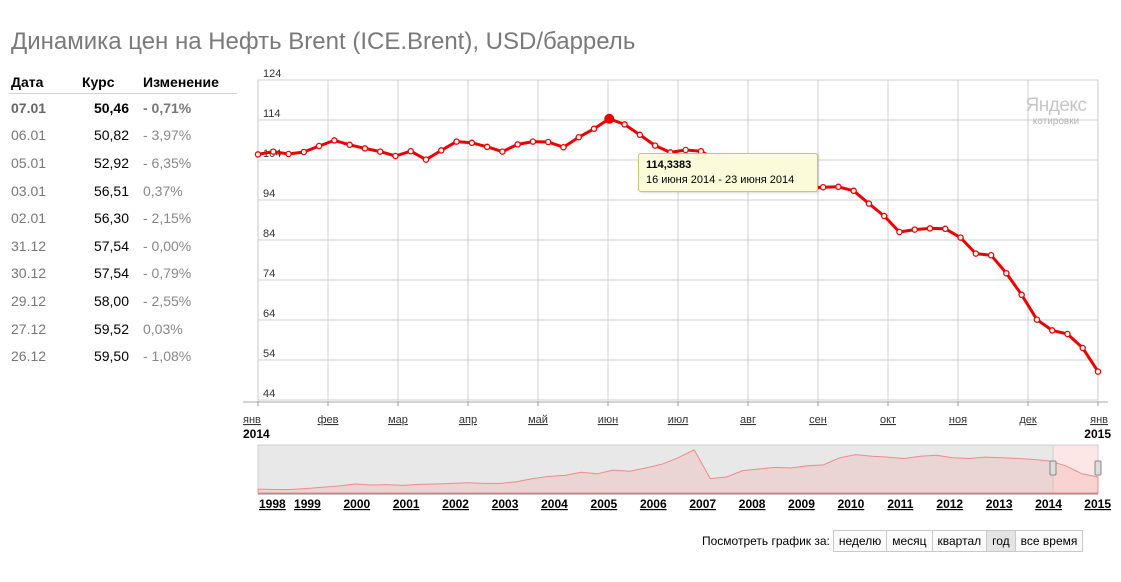 Image resolution: width=1121 pixels, height=582 pixels. Describe the element at coordinates (111, 300) in the screenshot. I see `row-rate: 58,00` at that location.